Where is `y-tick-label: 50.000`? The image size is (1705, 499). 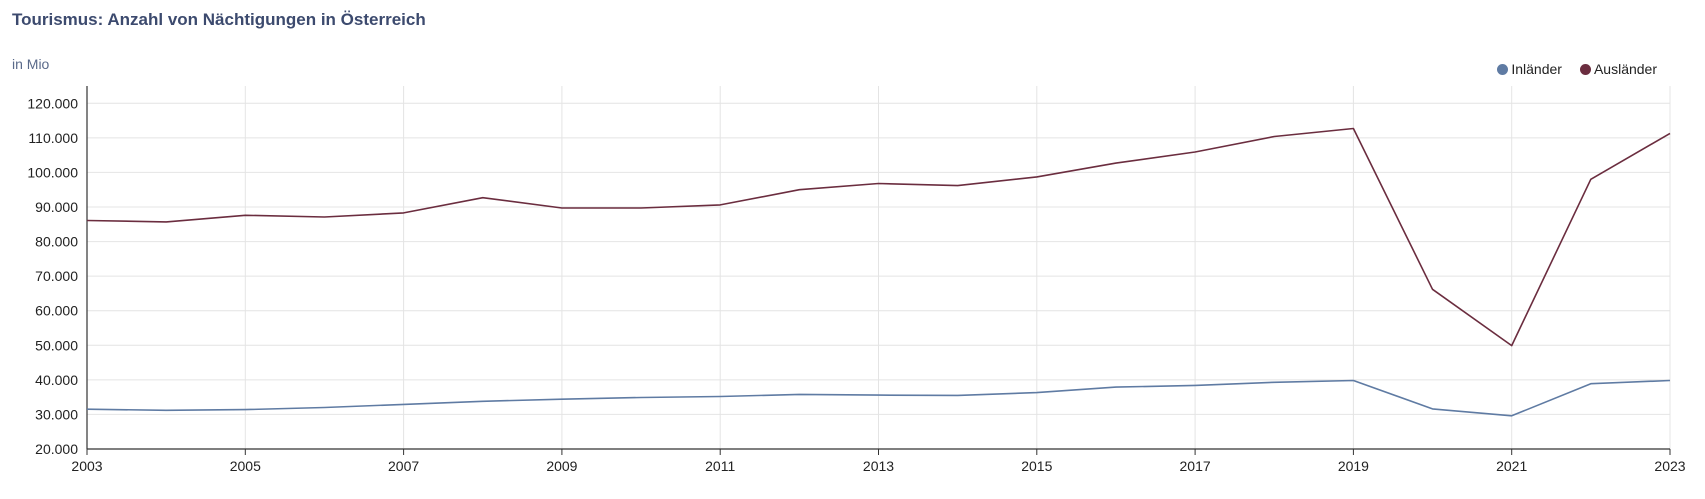
y-tick-label: 50.000 is located at coordinates (56, 345).